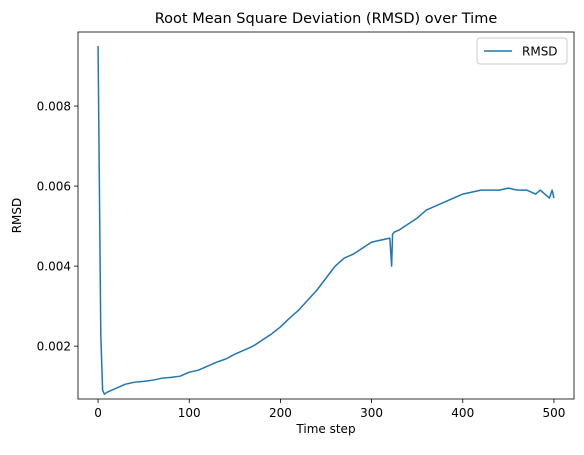 This screenshot has width=584, height=455. Describe the element at coordinates (462, 413) in the screenshot. I see `x-tick-label: 400` at that location.